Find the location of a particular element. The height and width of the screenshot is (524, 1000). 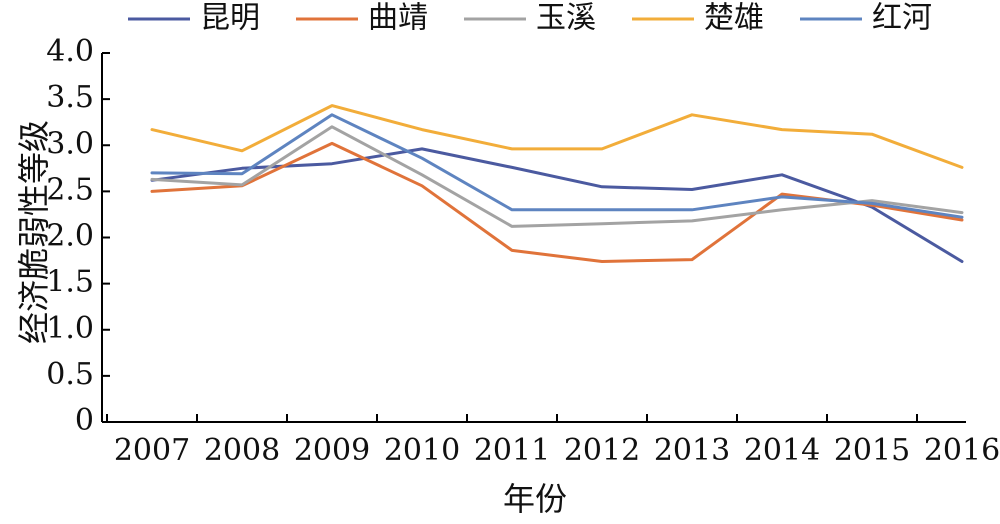

x-tick-label: 2009 is located at coordinates (332, 450).